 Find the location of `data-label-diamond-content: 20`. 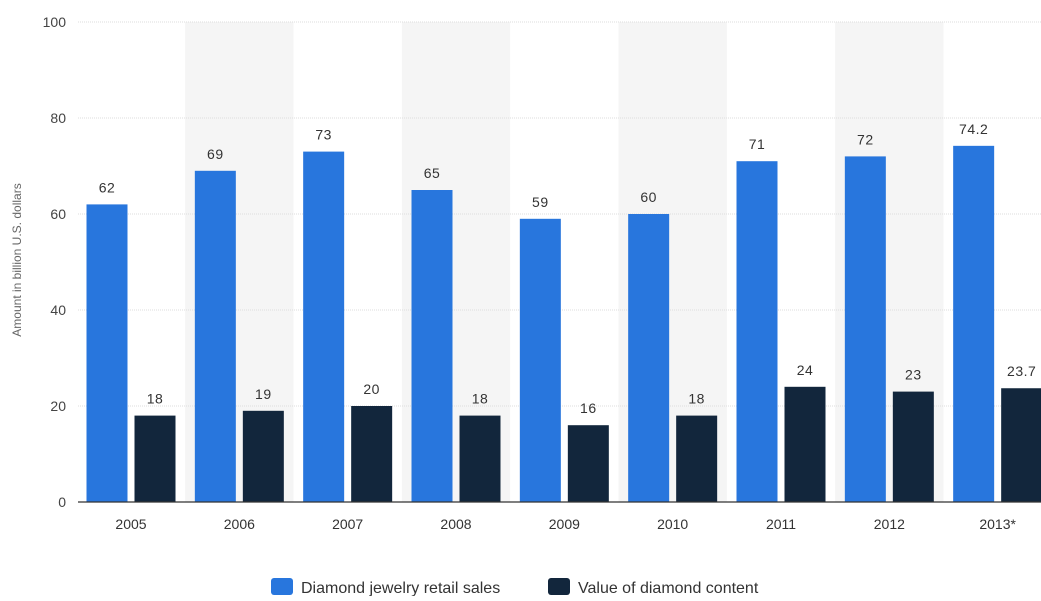

data-label-diamond-content: 20 is located at coordinates (371, 389).